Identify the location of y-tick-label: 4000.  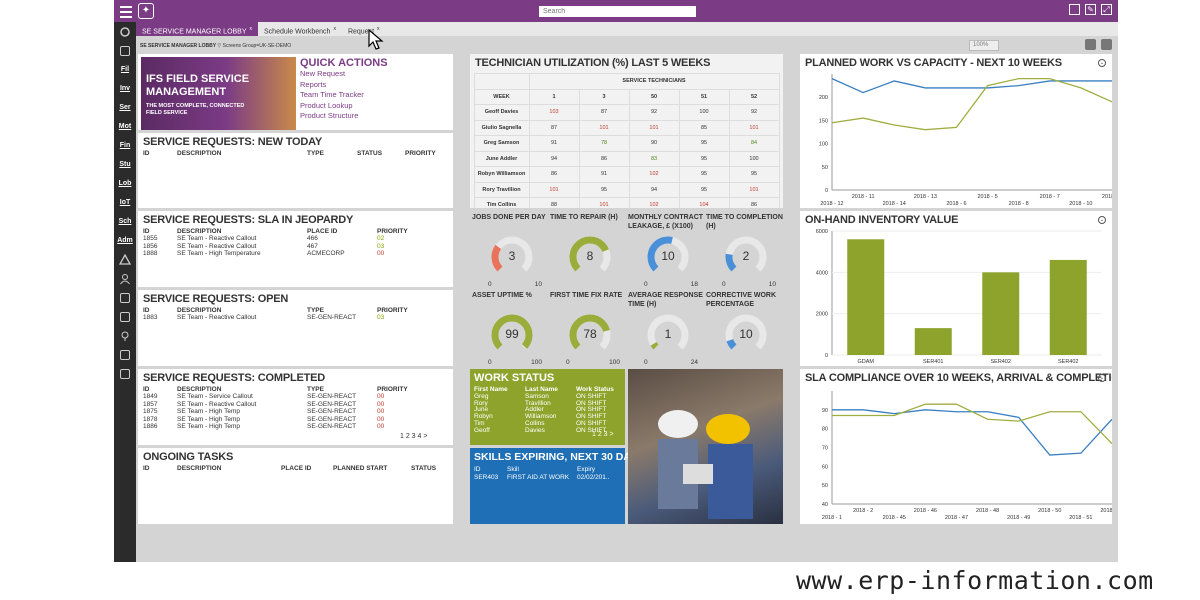
(822, 273).